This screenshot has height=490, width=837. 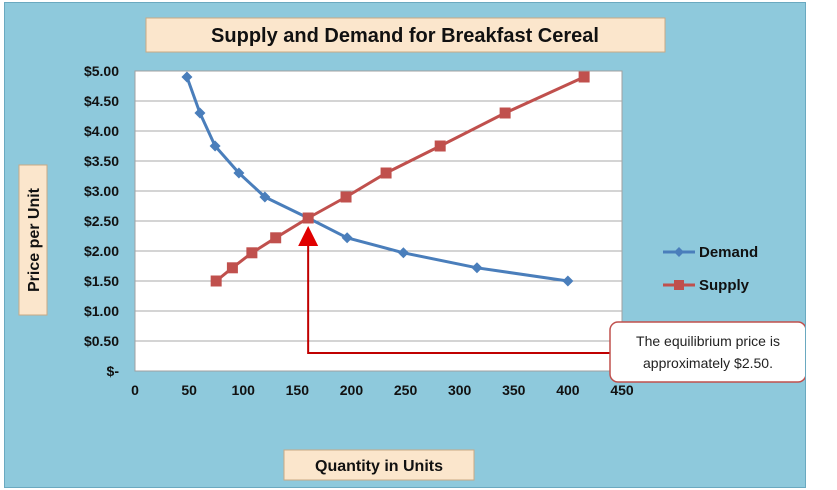 I want to click on y-tick-label: $4.00, so click(x=101, y=131).